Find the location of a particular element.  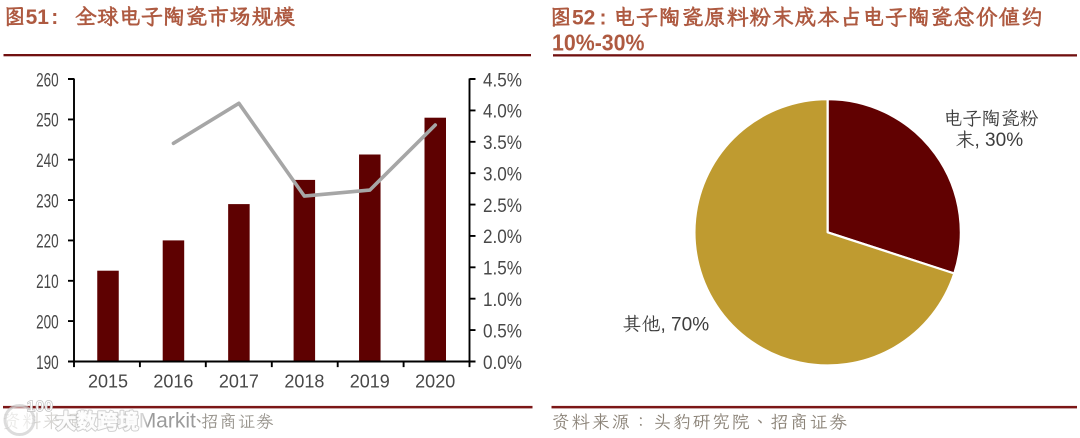

svg-text: 52 is located at coordinates (583, 18).